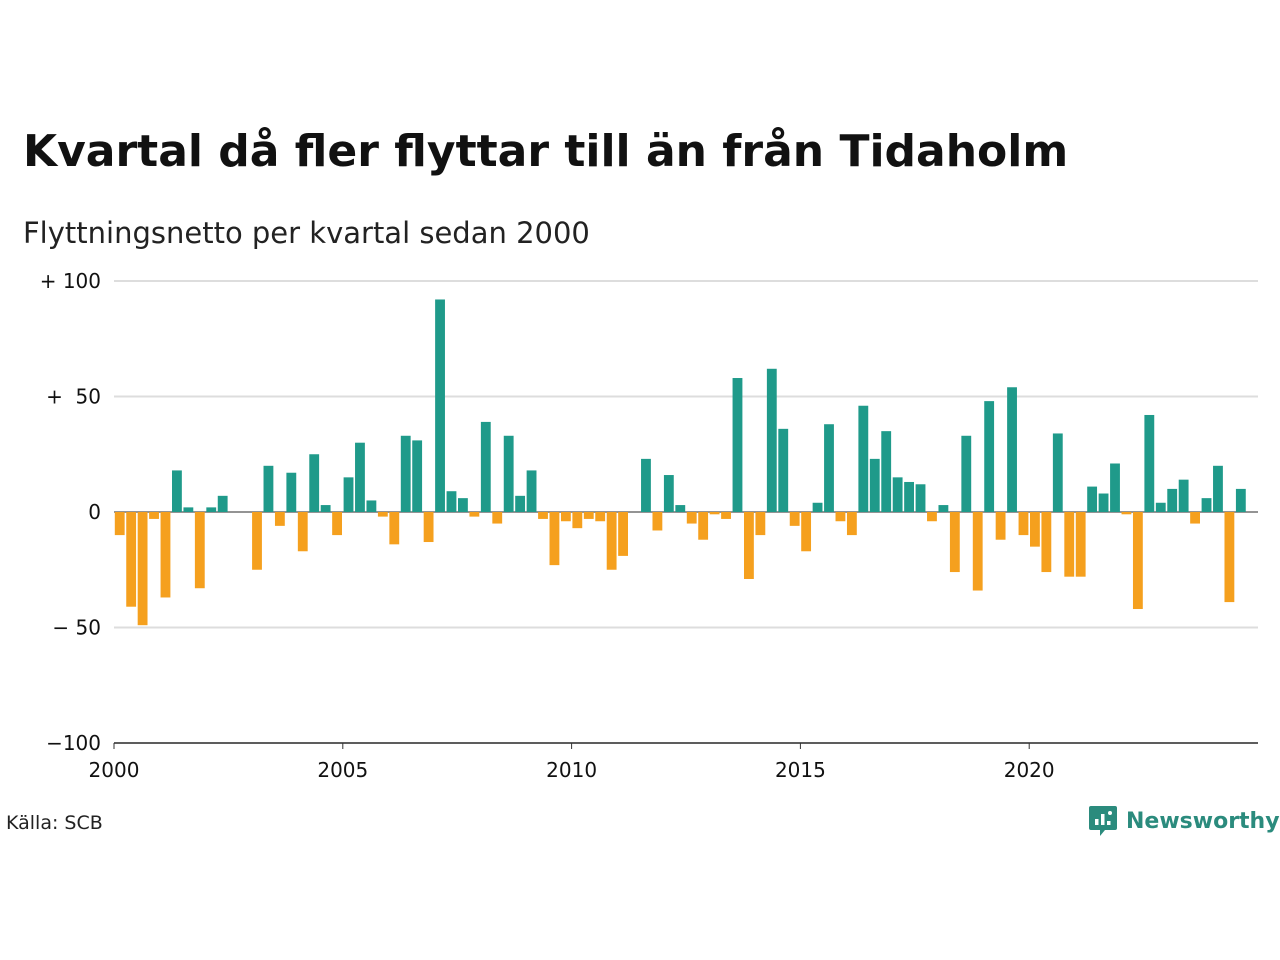 The image size is (1280, 960). I want to click on x-tick-label: 2015, so click(800, 770).